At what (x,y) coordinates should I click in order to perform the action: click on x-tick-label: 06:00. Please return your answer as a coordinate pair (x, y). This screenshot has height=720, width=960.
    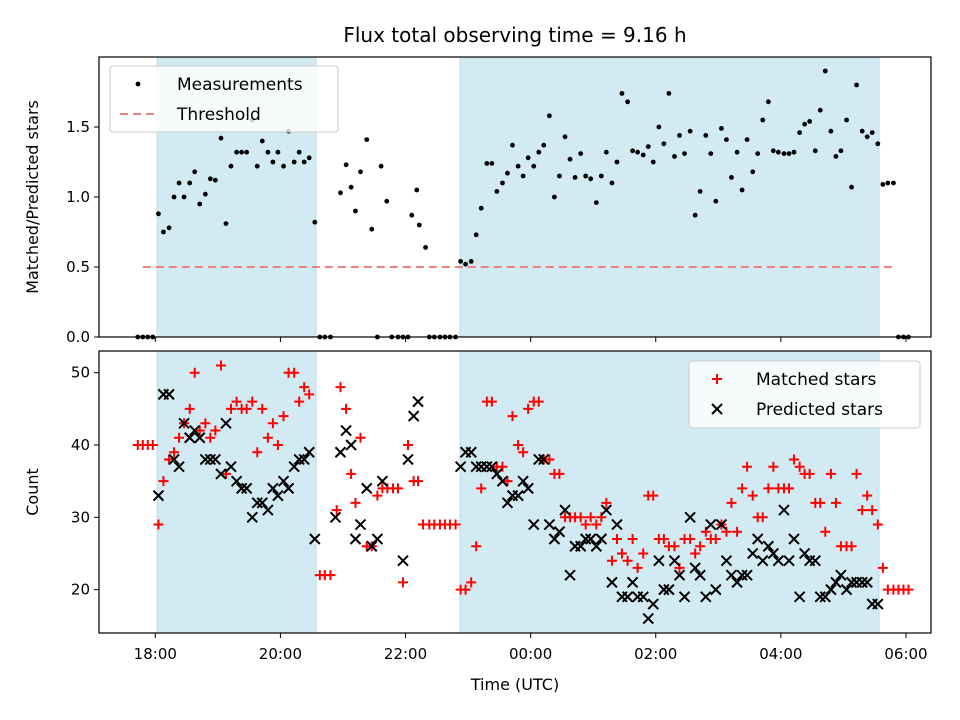
    Looking at the image, I should click on (905, 654).